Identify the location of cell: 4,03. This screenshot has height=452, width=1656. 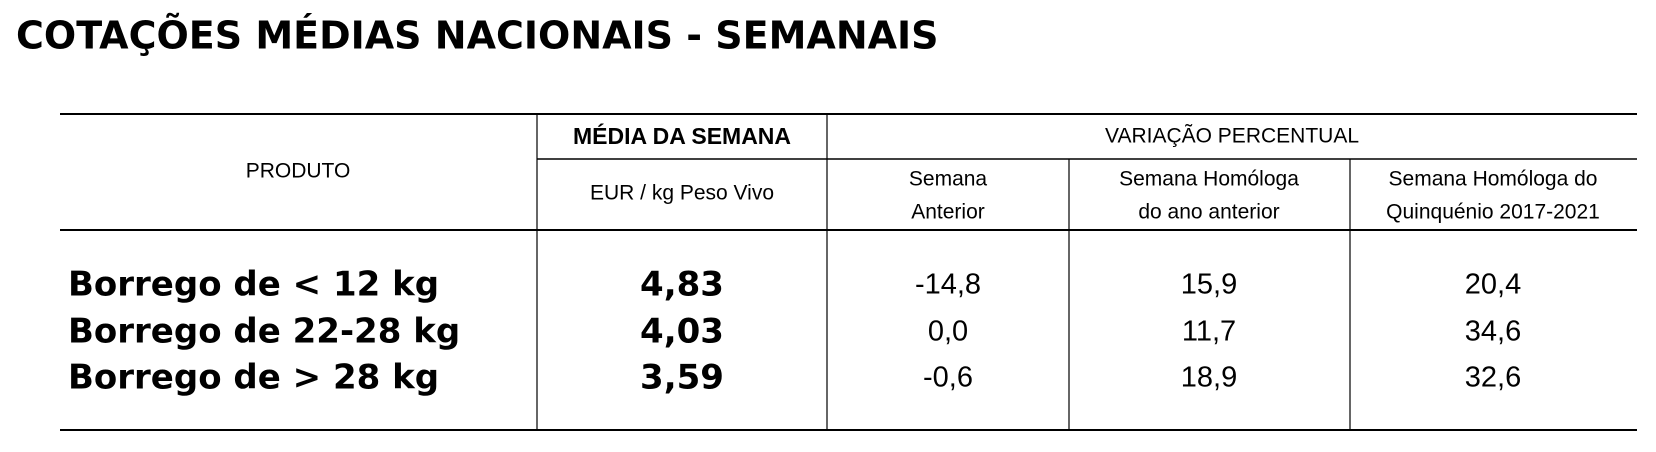
(682, 332).